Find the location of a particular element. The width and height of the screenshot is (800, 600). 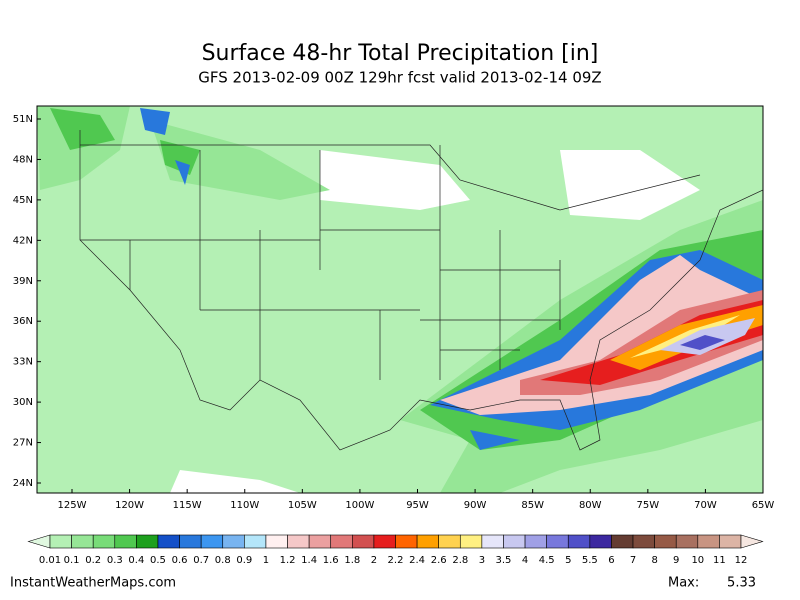

colorbar-label: 0.4 is located at coordinates (136, 560).